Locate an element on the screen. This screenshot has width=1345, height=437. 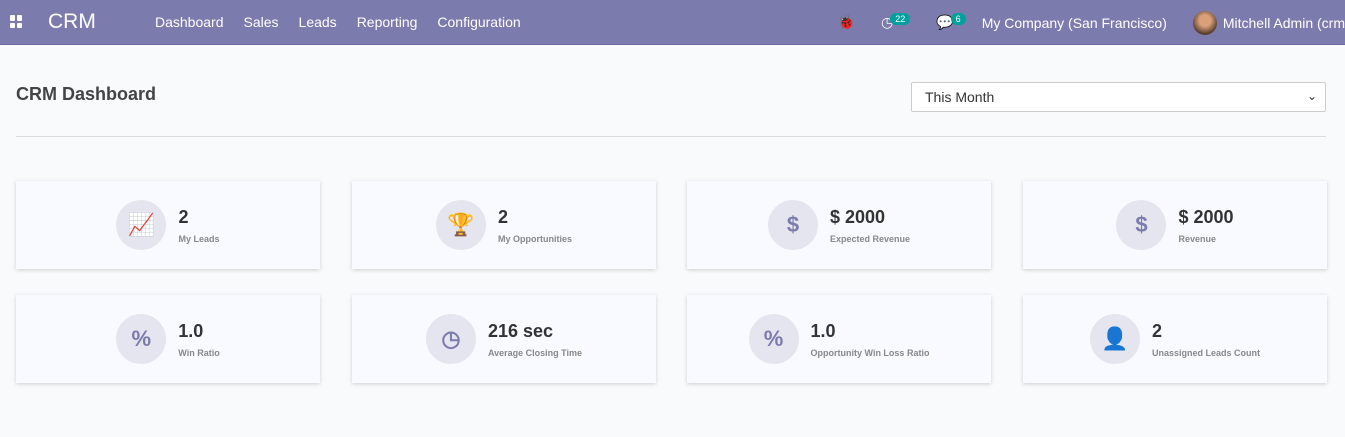
stat-card: % 1.0 Win Ratio is located at coordinates (168, 339).